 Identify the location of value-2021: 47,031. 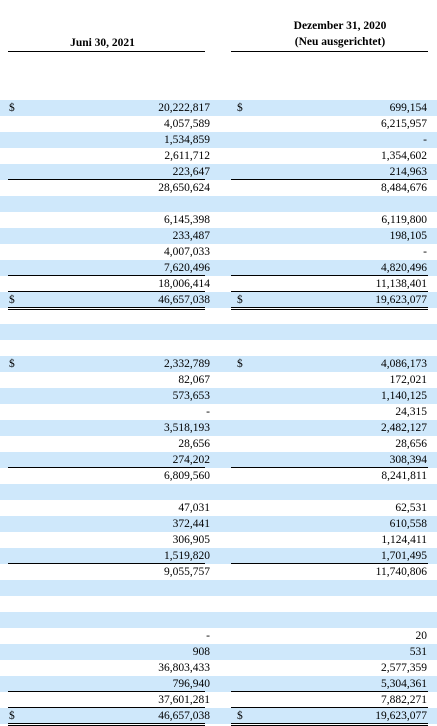
(194, 508).